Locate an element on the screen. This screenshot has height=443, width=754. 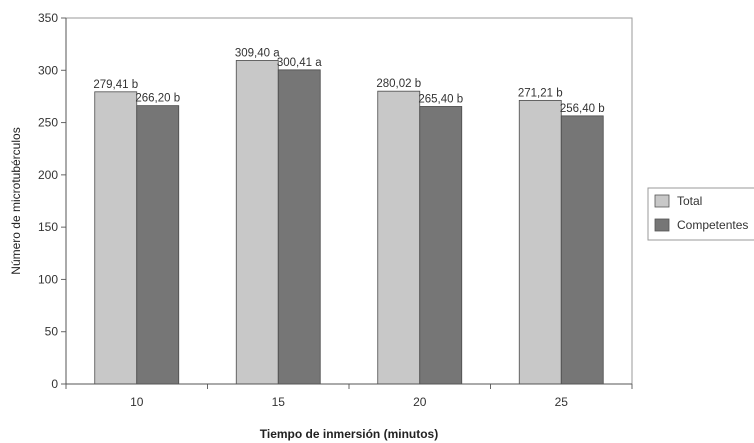
legend-label-total: Total is located at coordinates (689, 201).